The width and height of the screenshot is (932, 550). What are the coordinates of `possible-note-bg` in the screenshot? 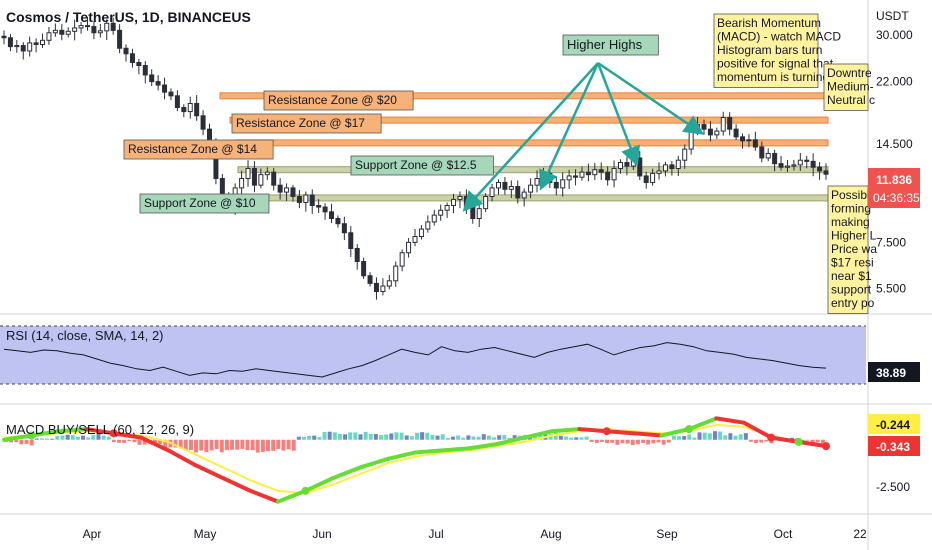 It's located at (848, 249).